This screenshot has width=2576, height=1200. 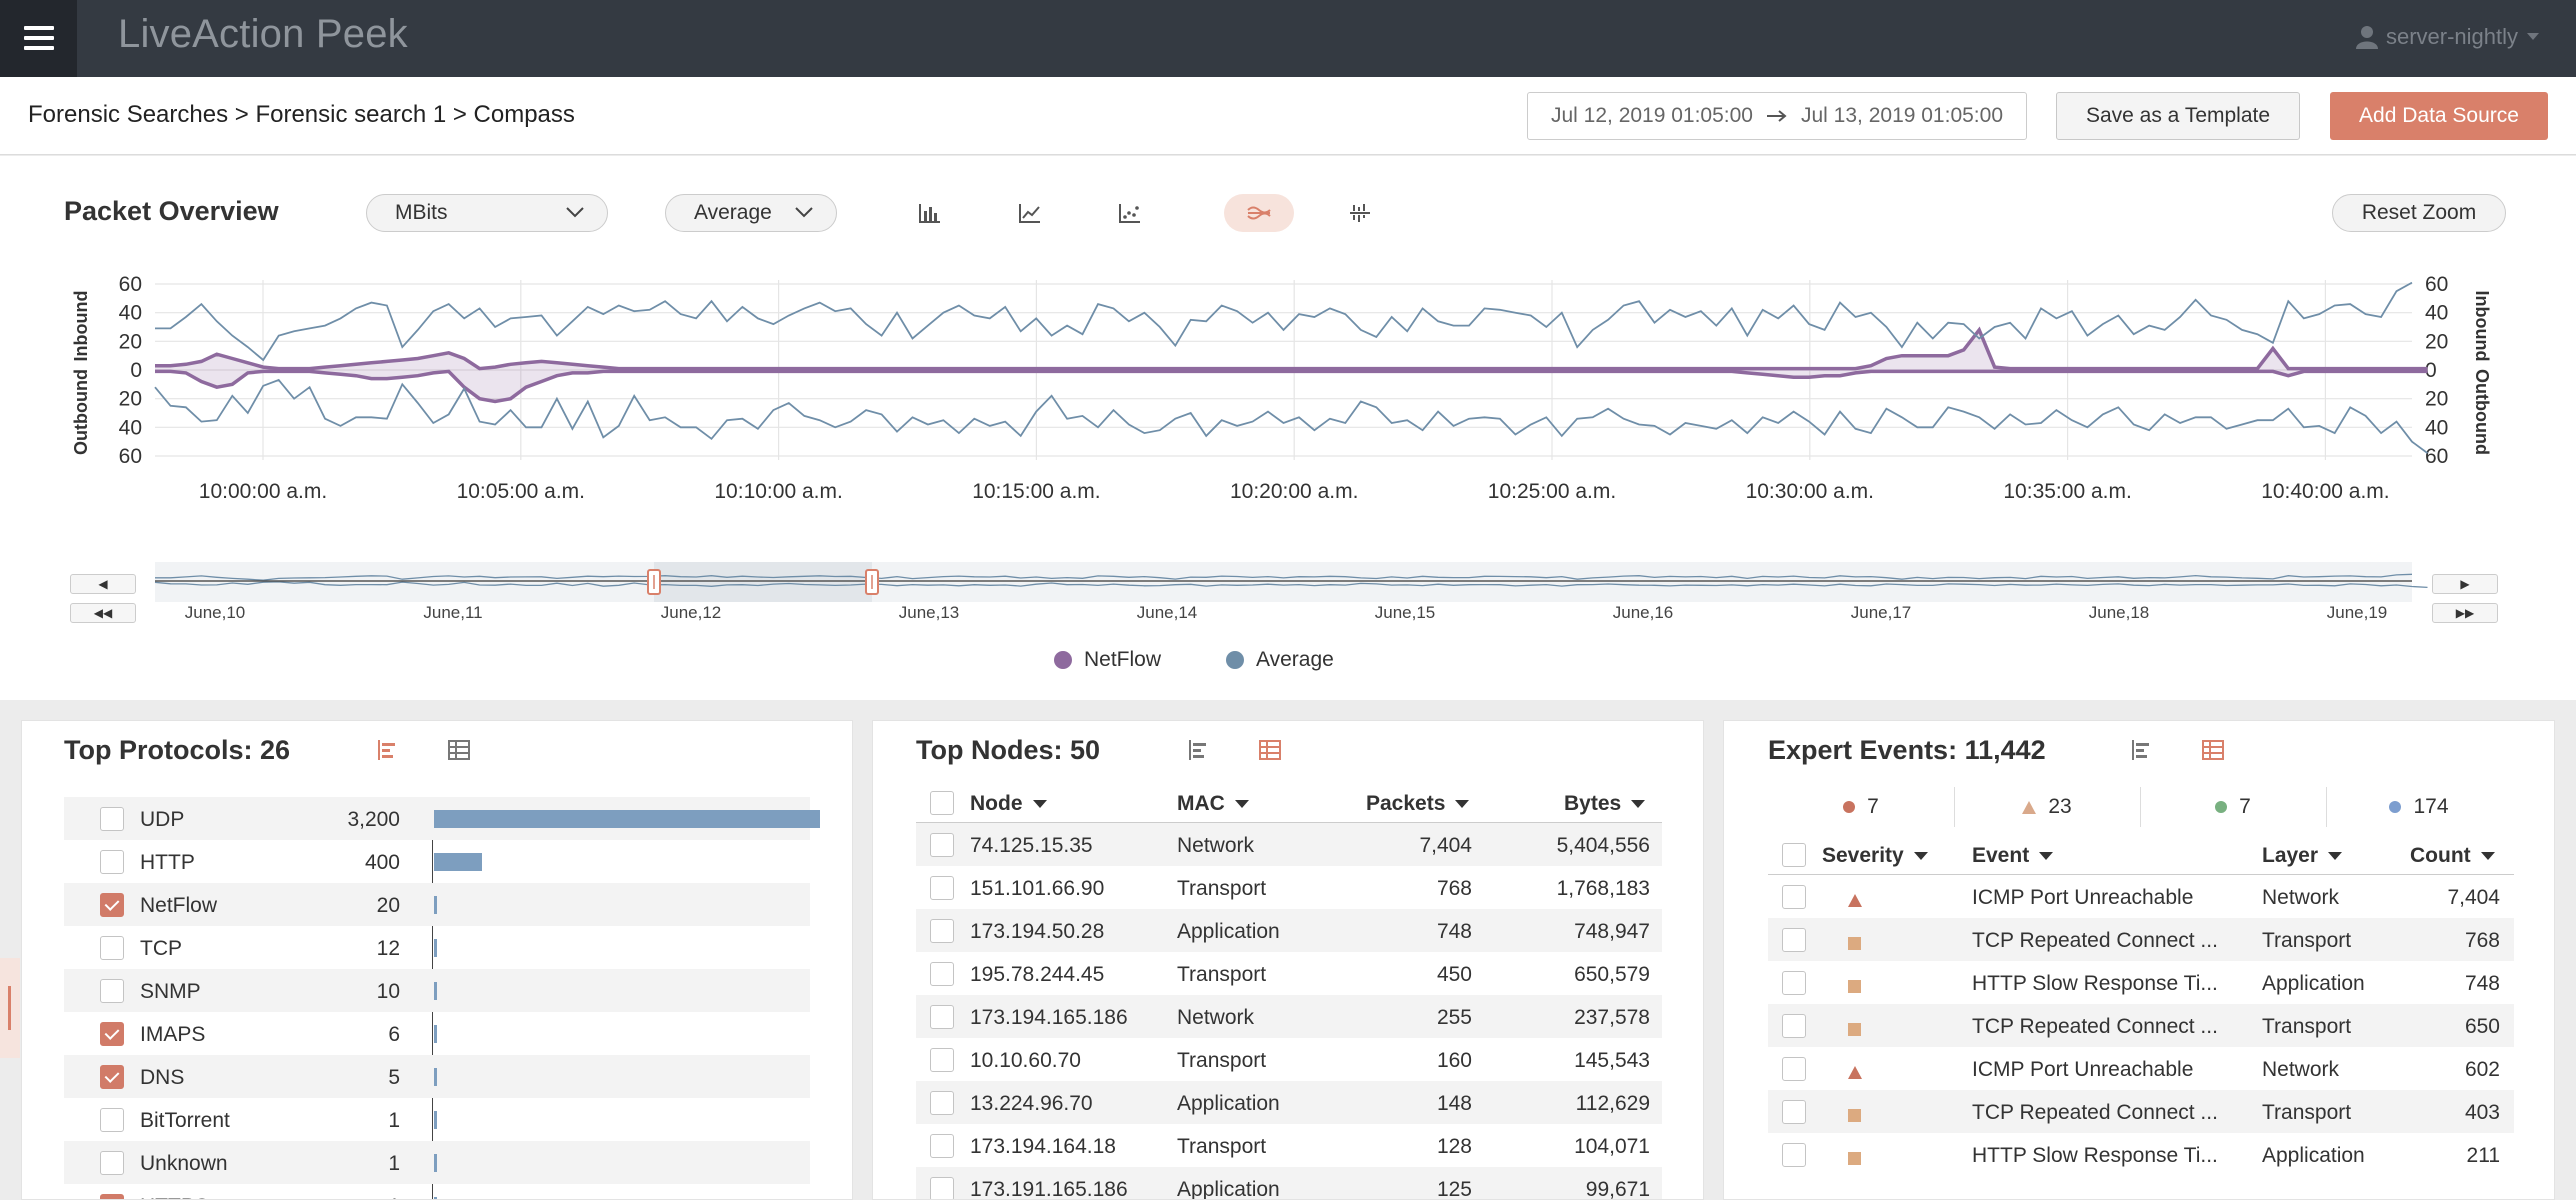 I want to click on netflow-outbound-line, so click(x=1291, y=386).